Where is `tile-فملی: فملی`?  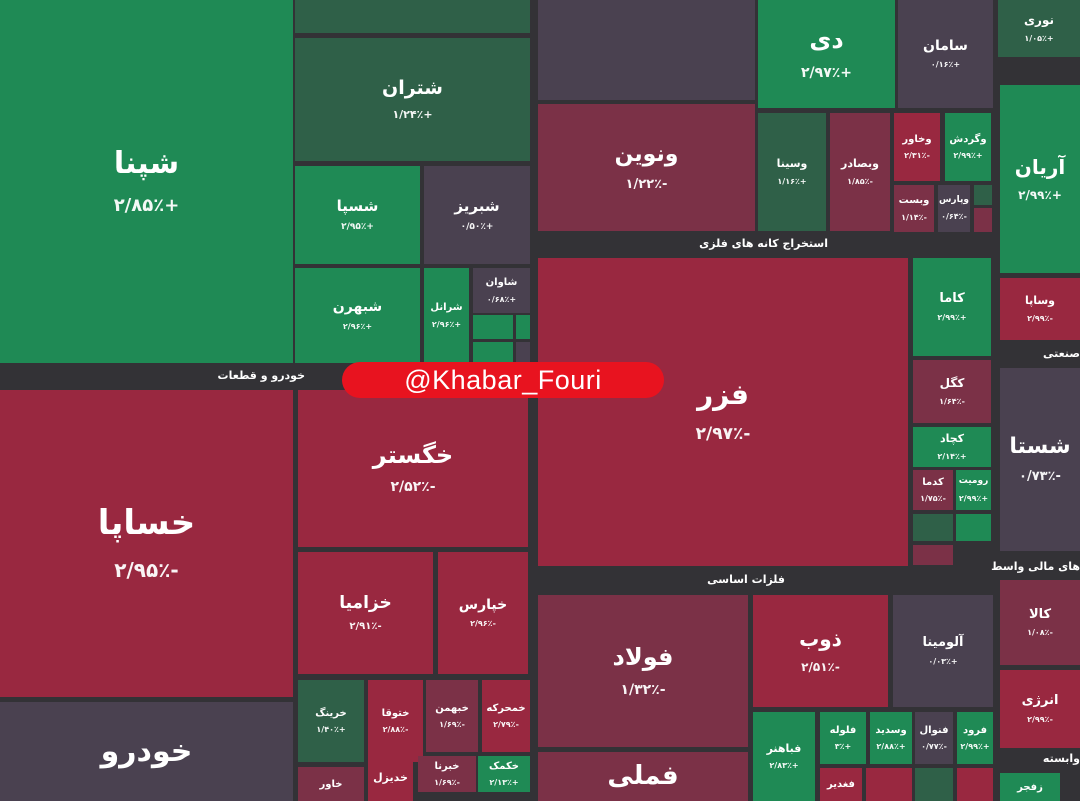 tile-فملی: فملی is located at coordinates (643, 776).